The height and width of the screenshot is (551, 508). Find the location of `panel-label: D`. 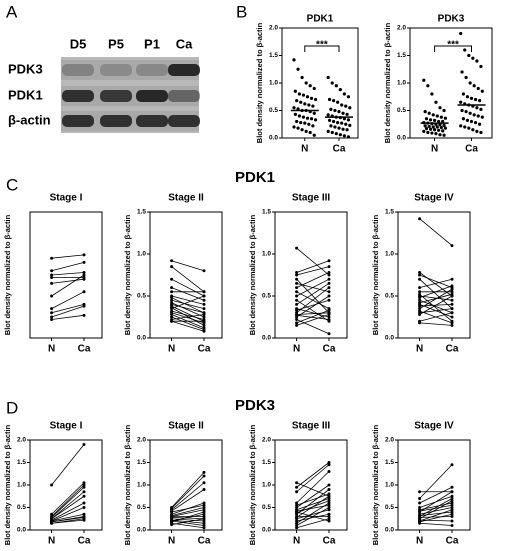

panel-label: D is located at coordinates (12, 407).